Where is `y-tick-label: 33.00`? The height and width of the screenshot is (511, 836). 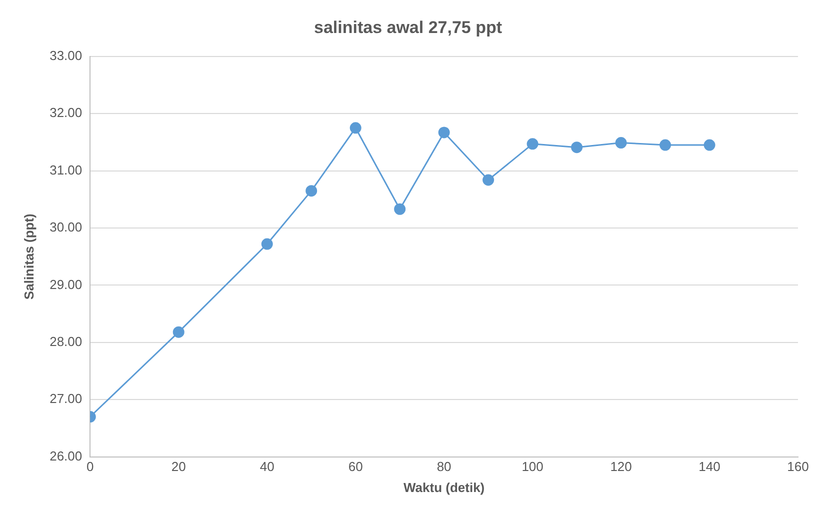 y-tick-label: 33.00 is located at coordinates (66, 55).